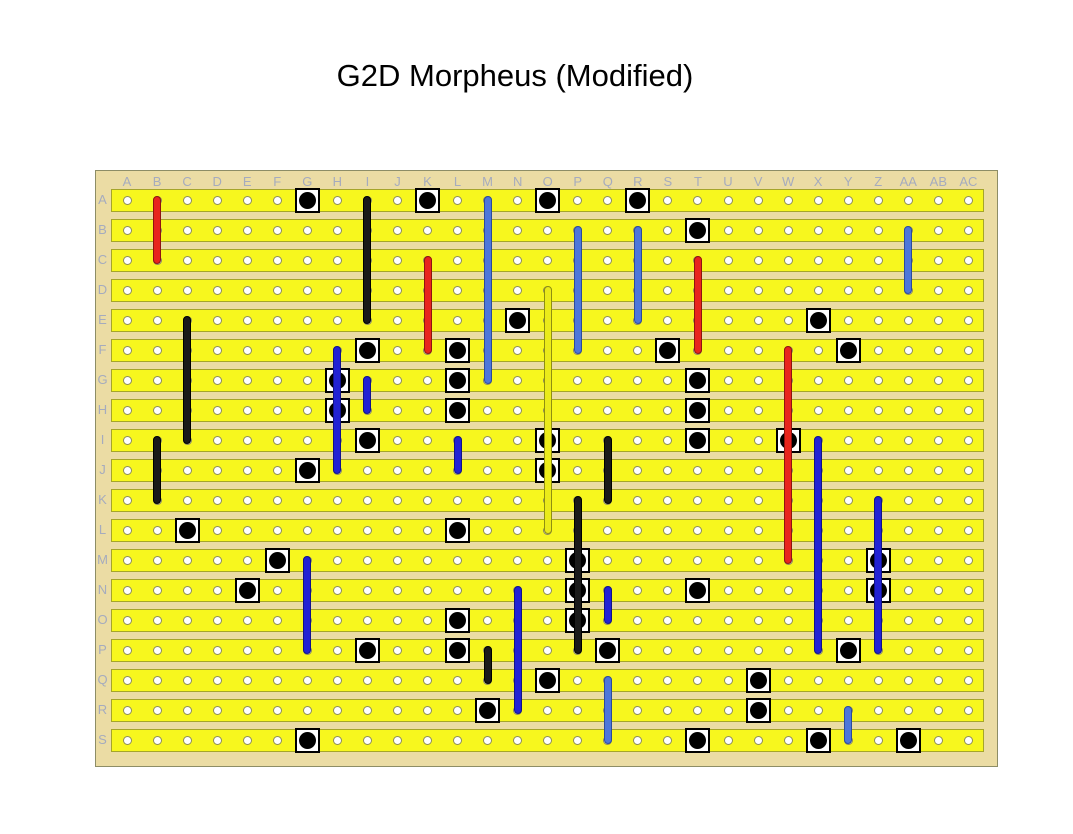 The width and height of the screenshot is (1073, 834). Describe the element at coordinates (102, 649) in the screenshot. I see `row-label: P` at that location.